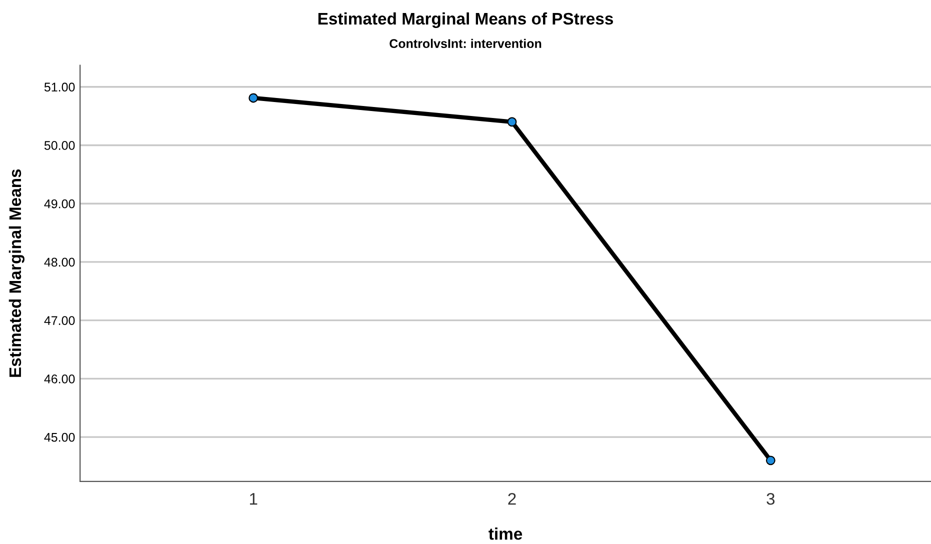 The image size is (931, 544). I want to click on y-axis-title: Estimated Marginal Means, so click(16, 273).